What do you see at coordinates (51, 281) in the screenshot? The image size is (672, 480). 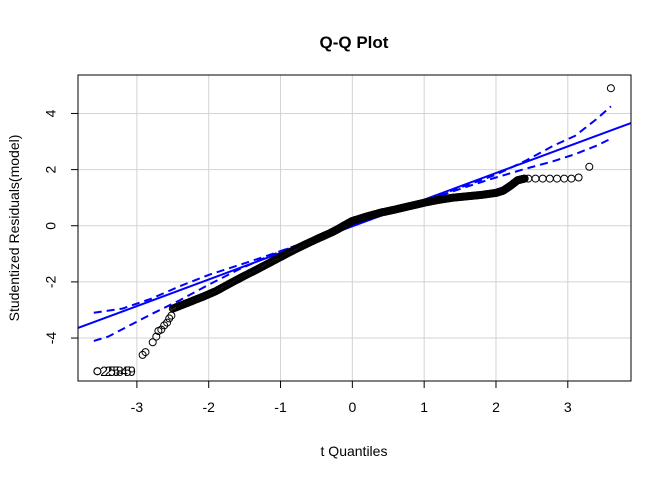 I see `y-tick-label: -2` at bounding box center [51, 281].